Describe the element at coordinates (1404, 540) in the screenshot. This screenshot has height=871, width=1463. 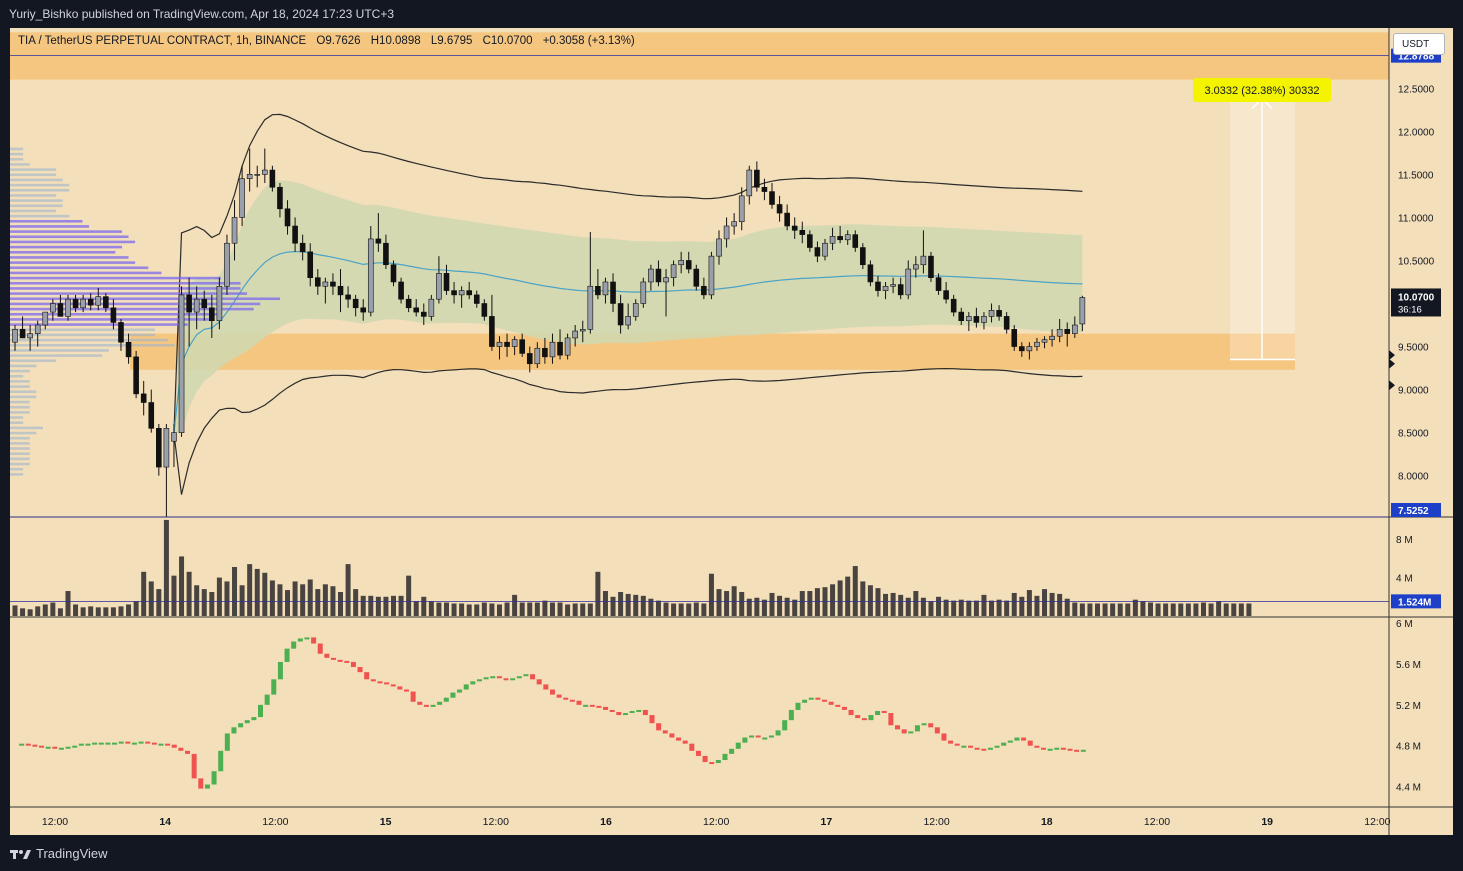
I see `volume-tick: 8 M` at that location.